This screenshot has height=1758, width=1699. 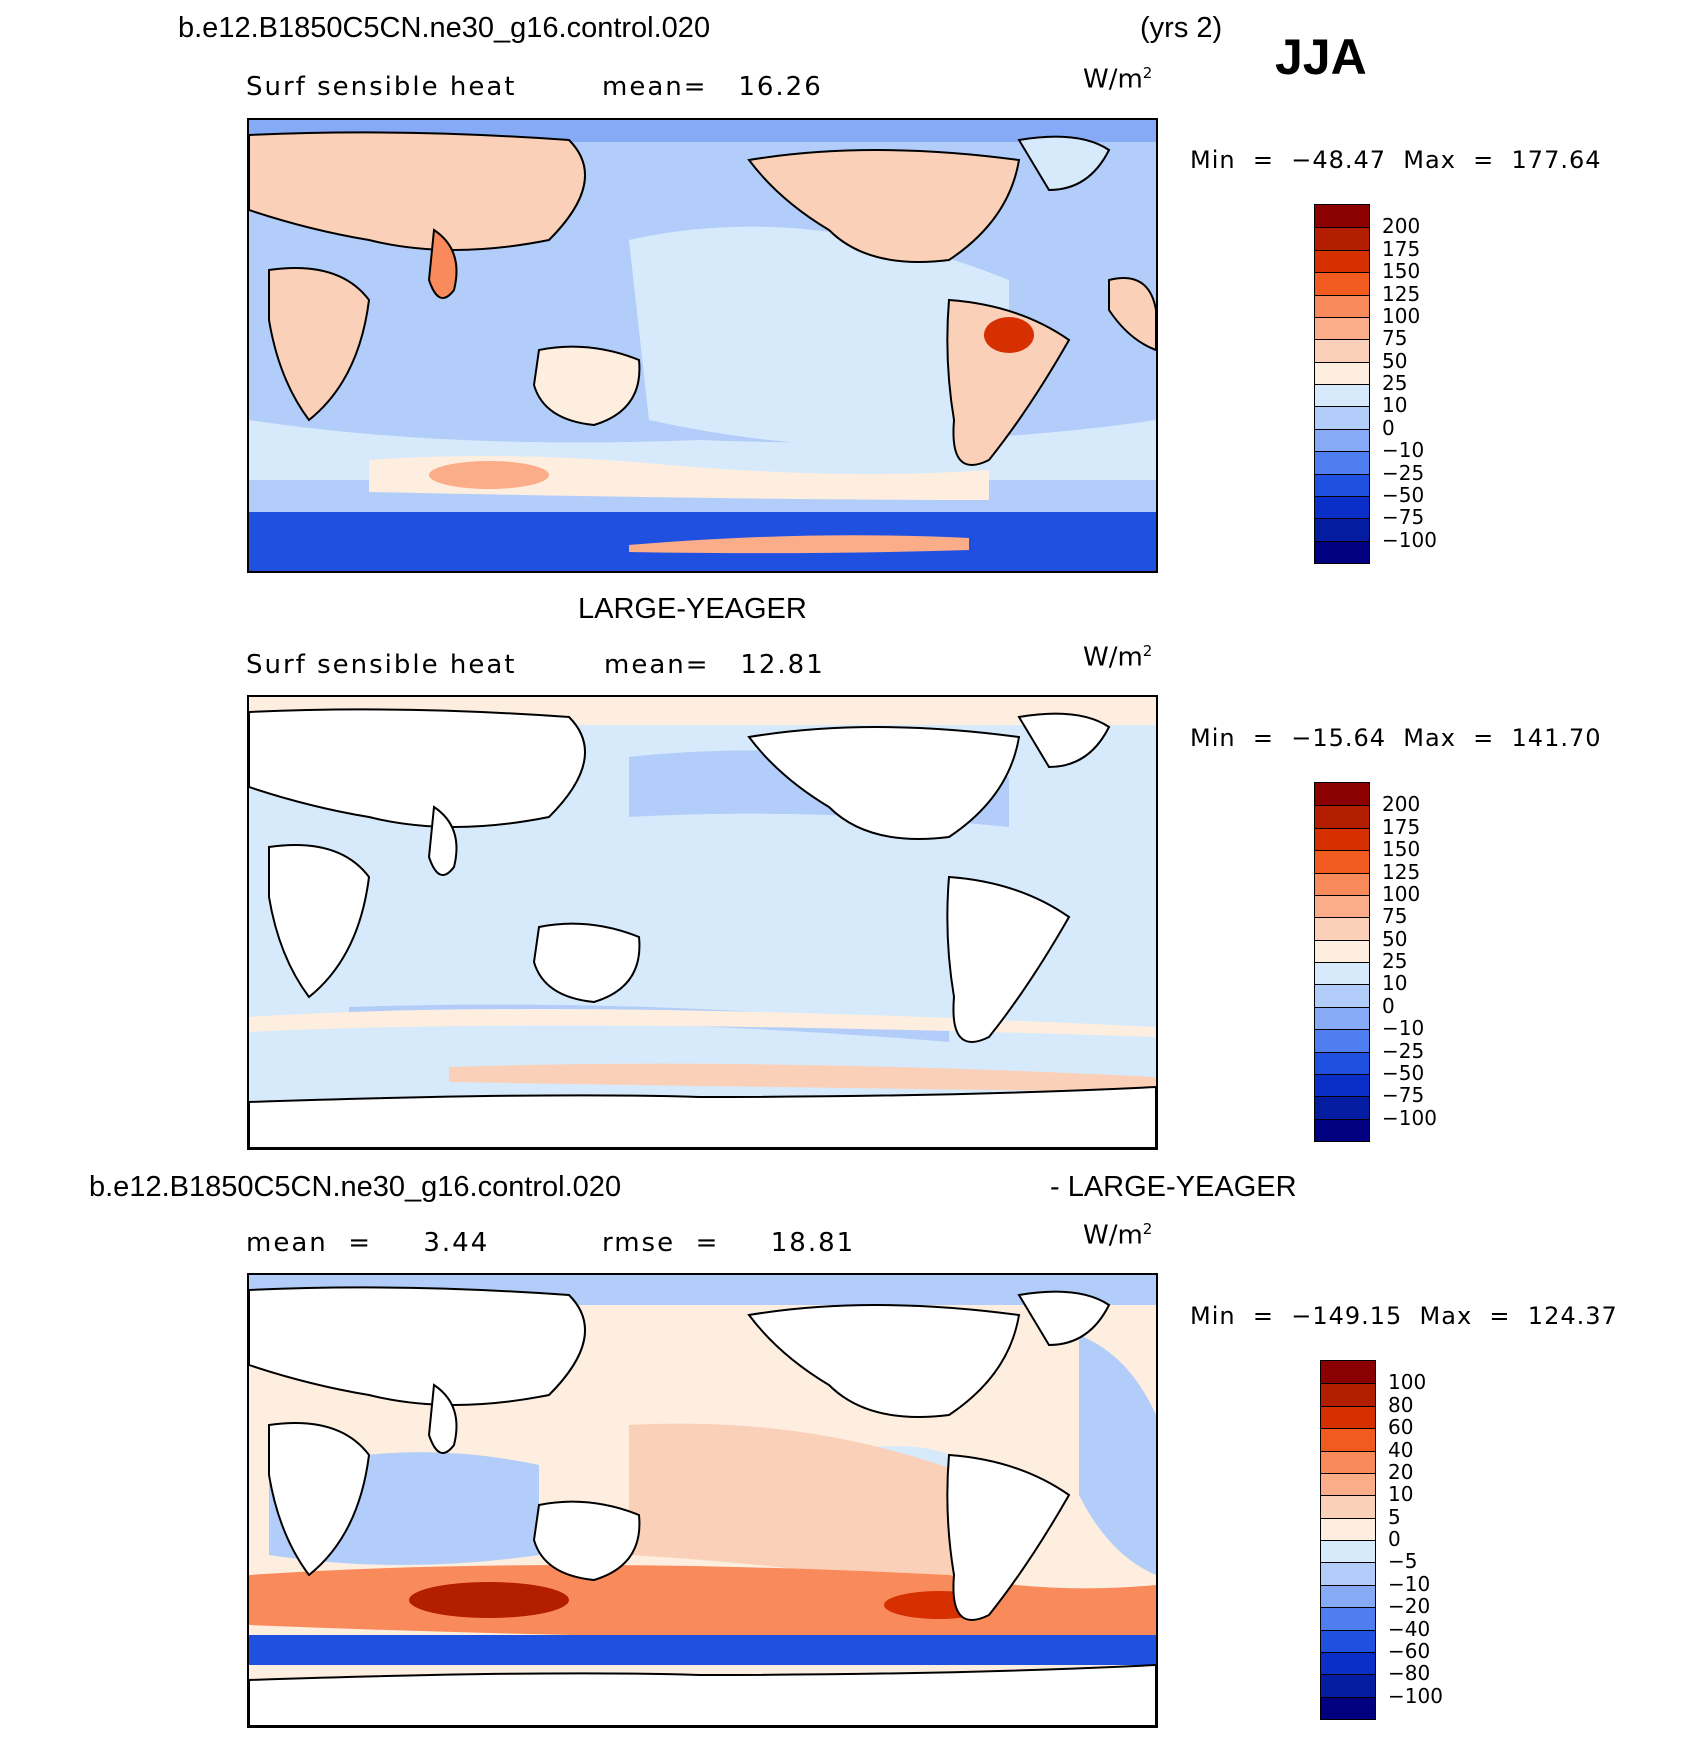 I want to click on panel1-colorbar-label: 50, so click(x=1395, y=360).